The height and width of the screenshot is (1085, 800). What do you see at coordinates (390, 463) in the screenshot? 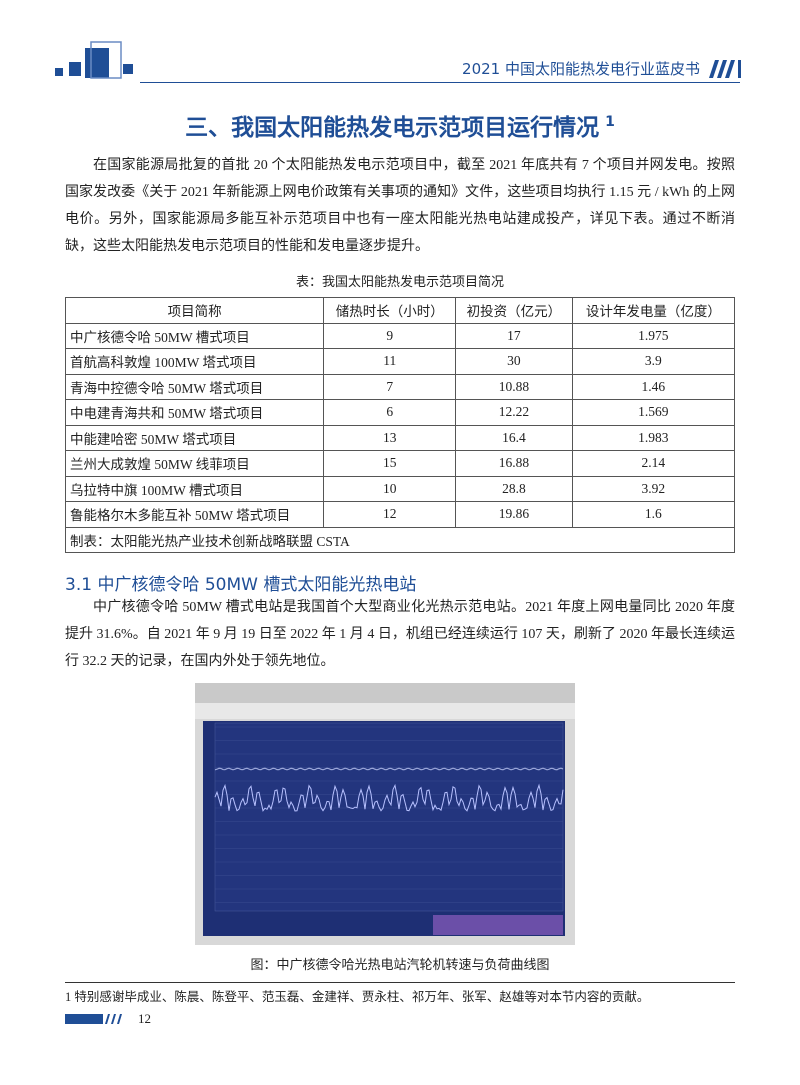
I see `table-cell: 15` at bounding box center [390, 463].